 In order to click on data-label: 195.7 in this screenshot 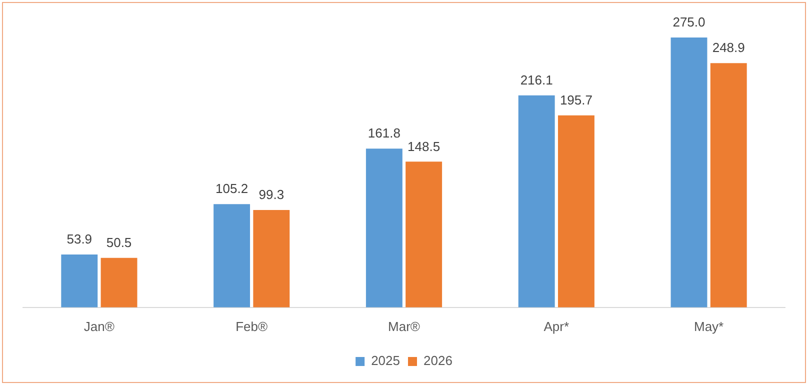, I will do `click(576, 100)`.